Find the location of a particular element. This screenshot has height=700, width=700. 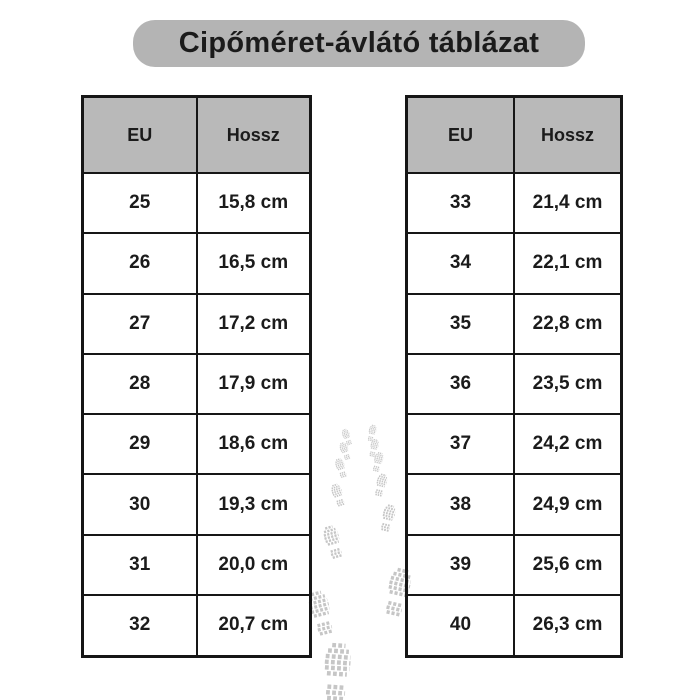

eu-size-cell: 32 is located at coordinates (139, 625).